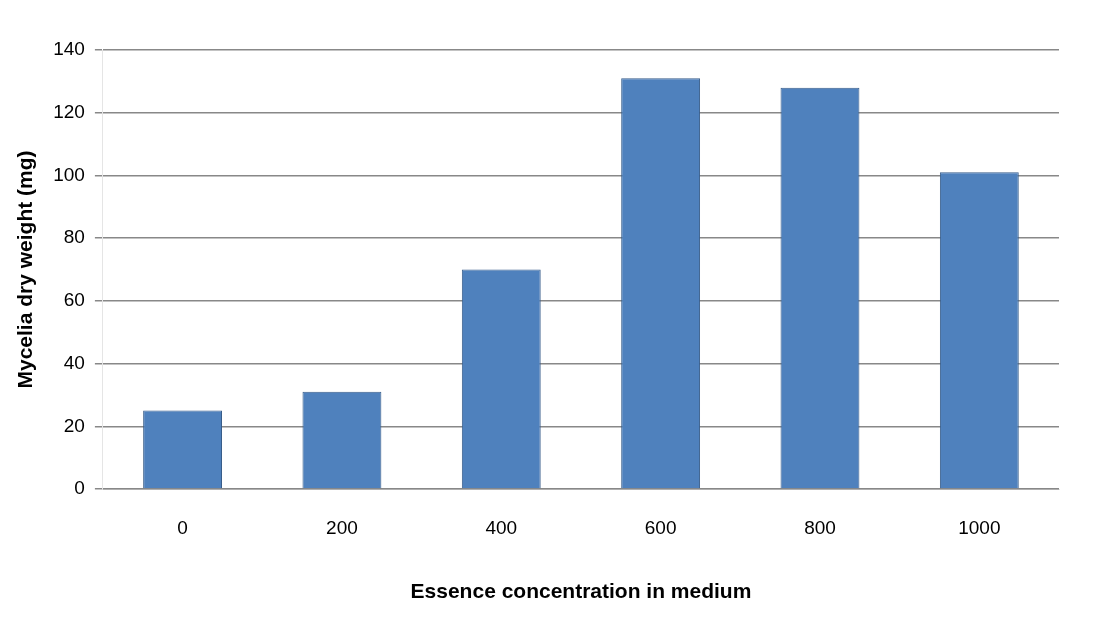 This screenshot has width=1119, height=619. Describe the element at coordinates (25, 269) in the screenshot. I see `y-axis-title: Mycelia dry weight (mg)` at that location.